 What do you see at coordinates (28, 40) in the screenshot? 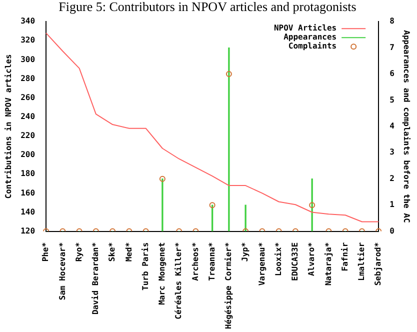
I see `y-tick-label: 320` at bounding box center [28, 40].